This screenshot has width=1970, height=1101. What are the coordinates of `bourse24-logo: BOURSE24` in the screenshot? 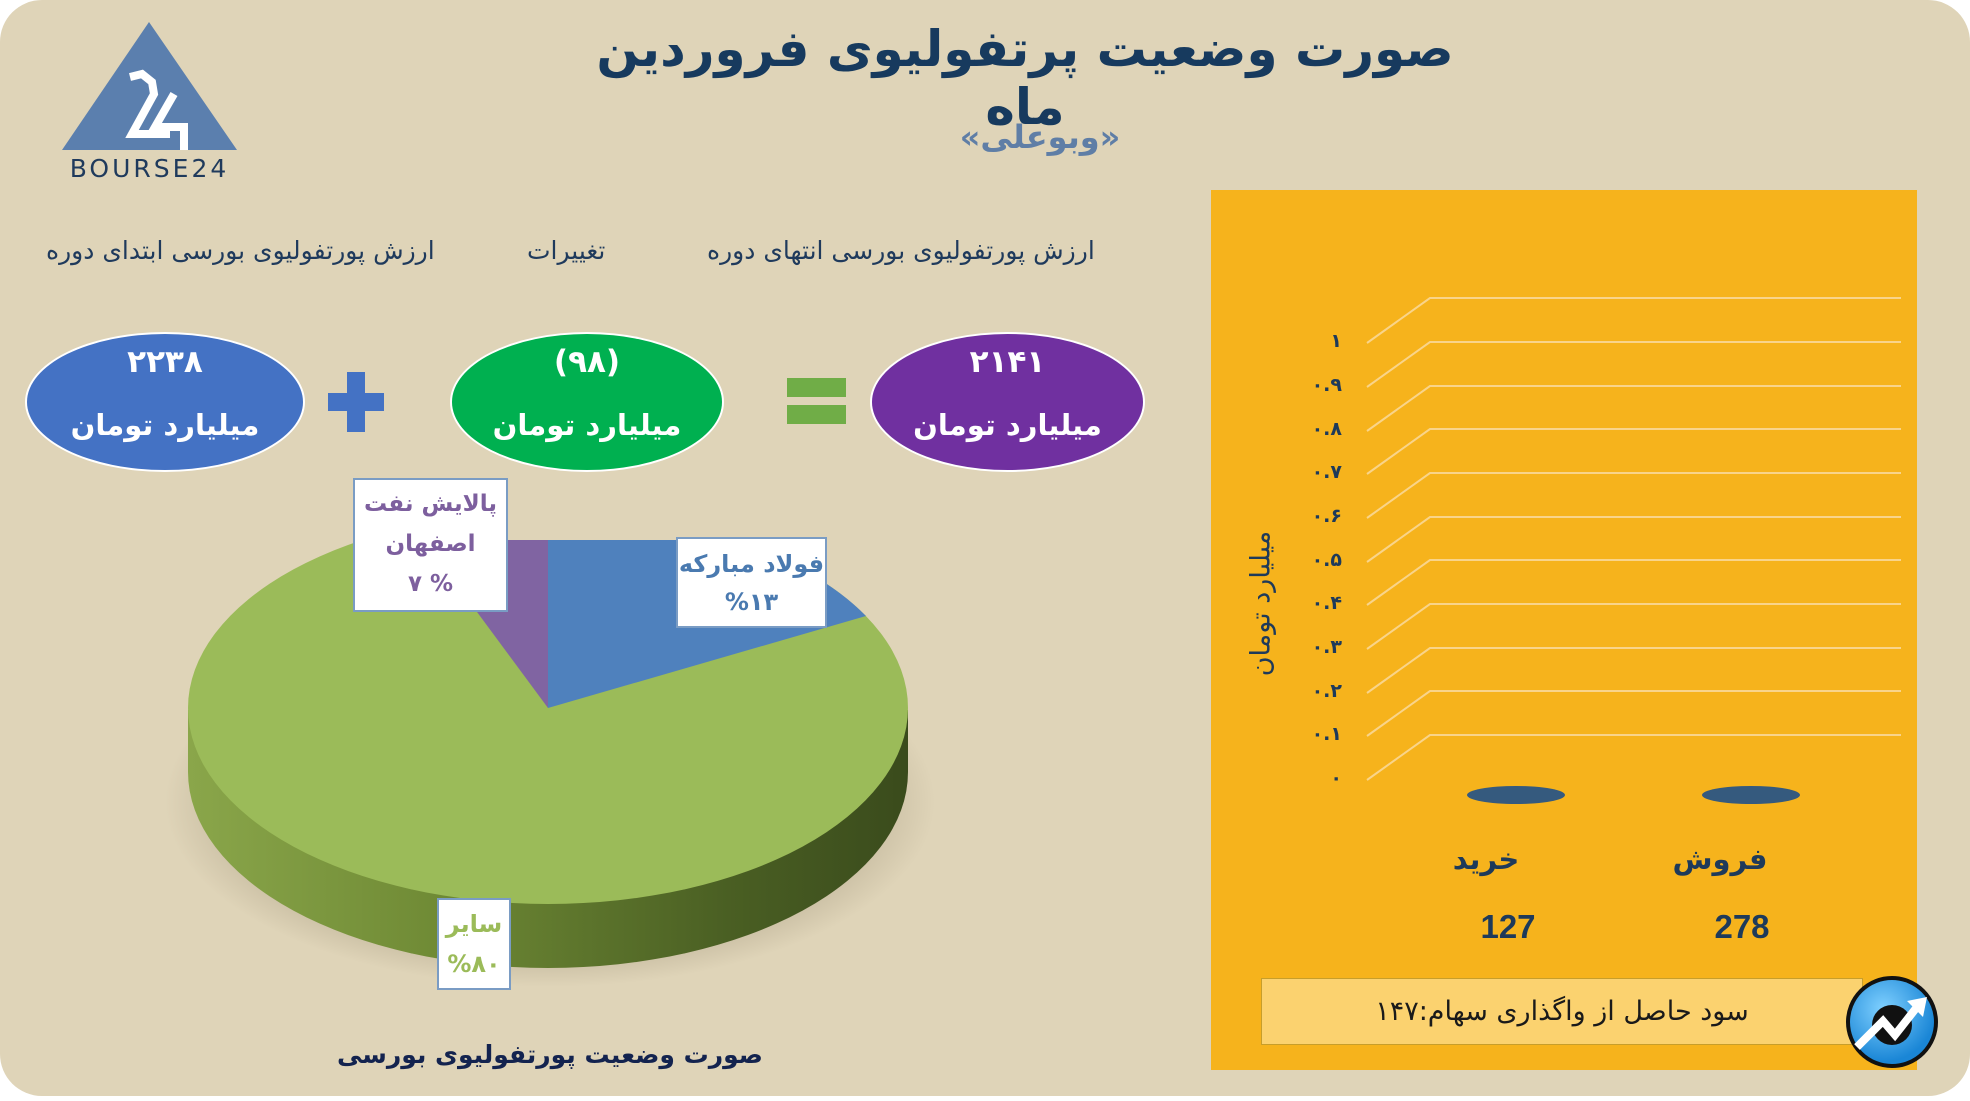 It's located at (149, 104).